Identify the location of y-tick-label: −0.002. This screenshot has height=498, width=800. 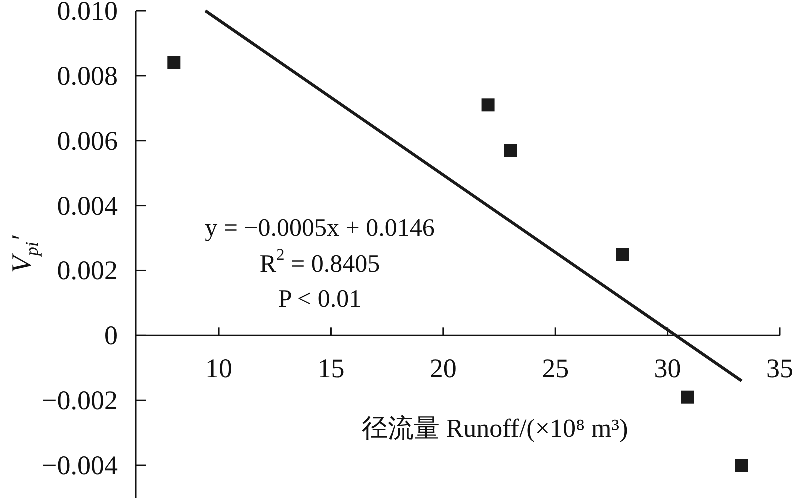
(80, 401).